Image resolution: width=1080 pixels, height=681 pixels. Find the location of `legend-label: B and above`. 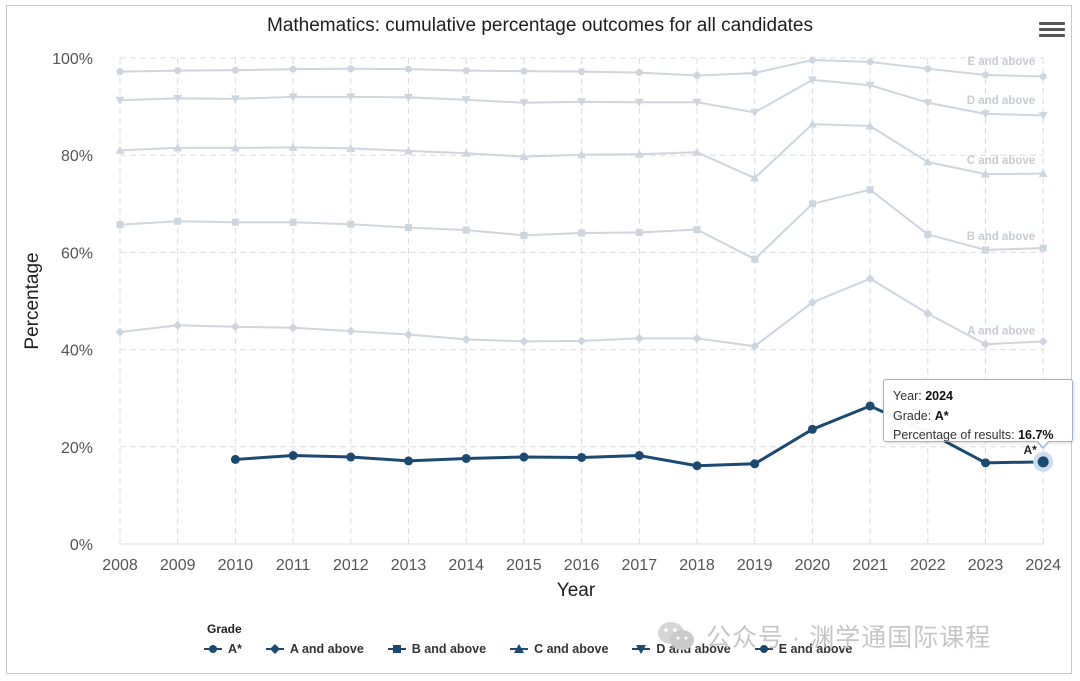

legend-label: B and above is located at coordinates (449, 649).